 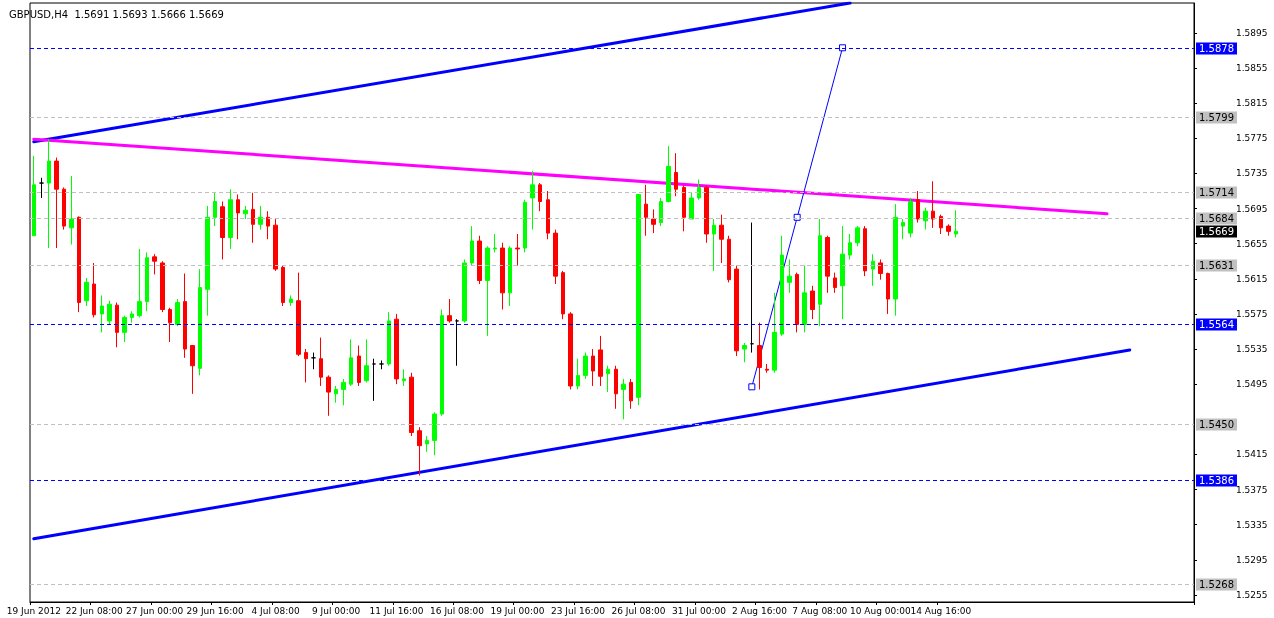 I want to click on y-tick-label: 1.5615, so click(x=1252, y=278).